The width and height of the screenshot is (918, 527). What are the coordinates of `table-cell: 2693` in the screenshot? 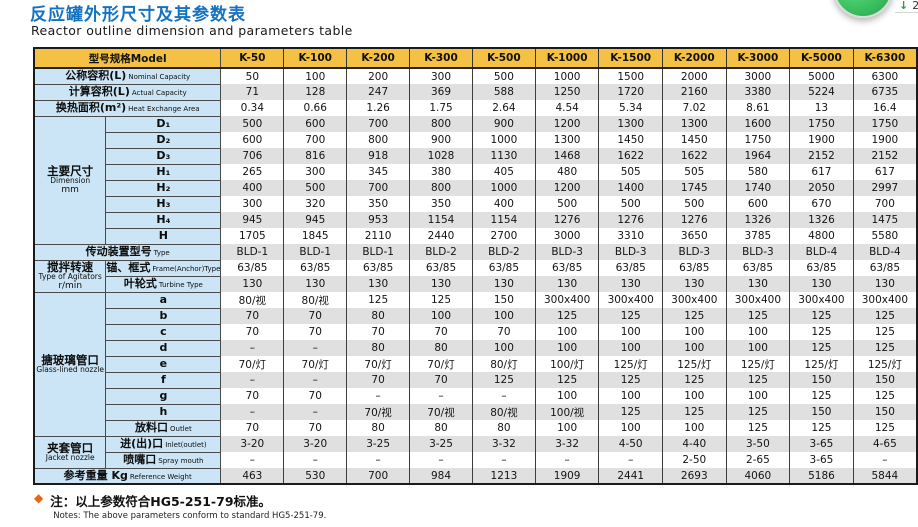 It's located at (694, 476).